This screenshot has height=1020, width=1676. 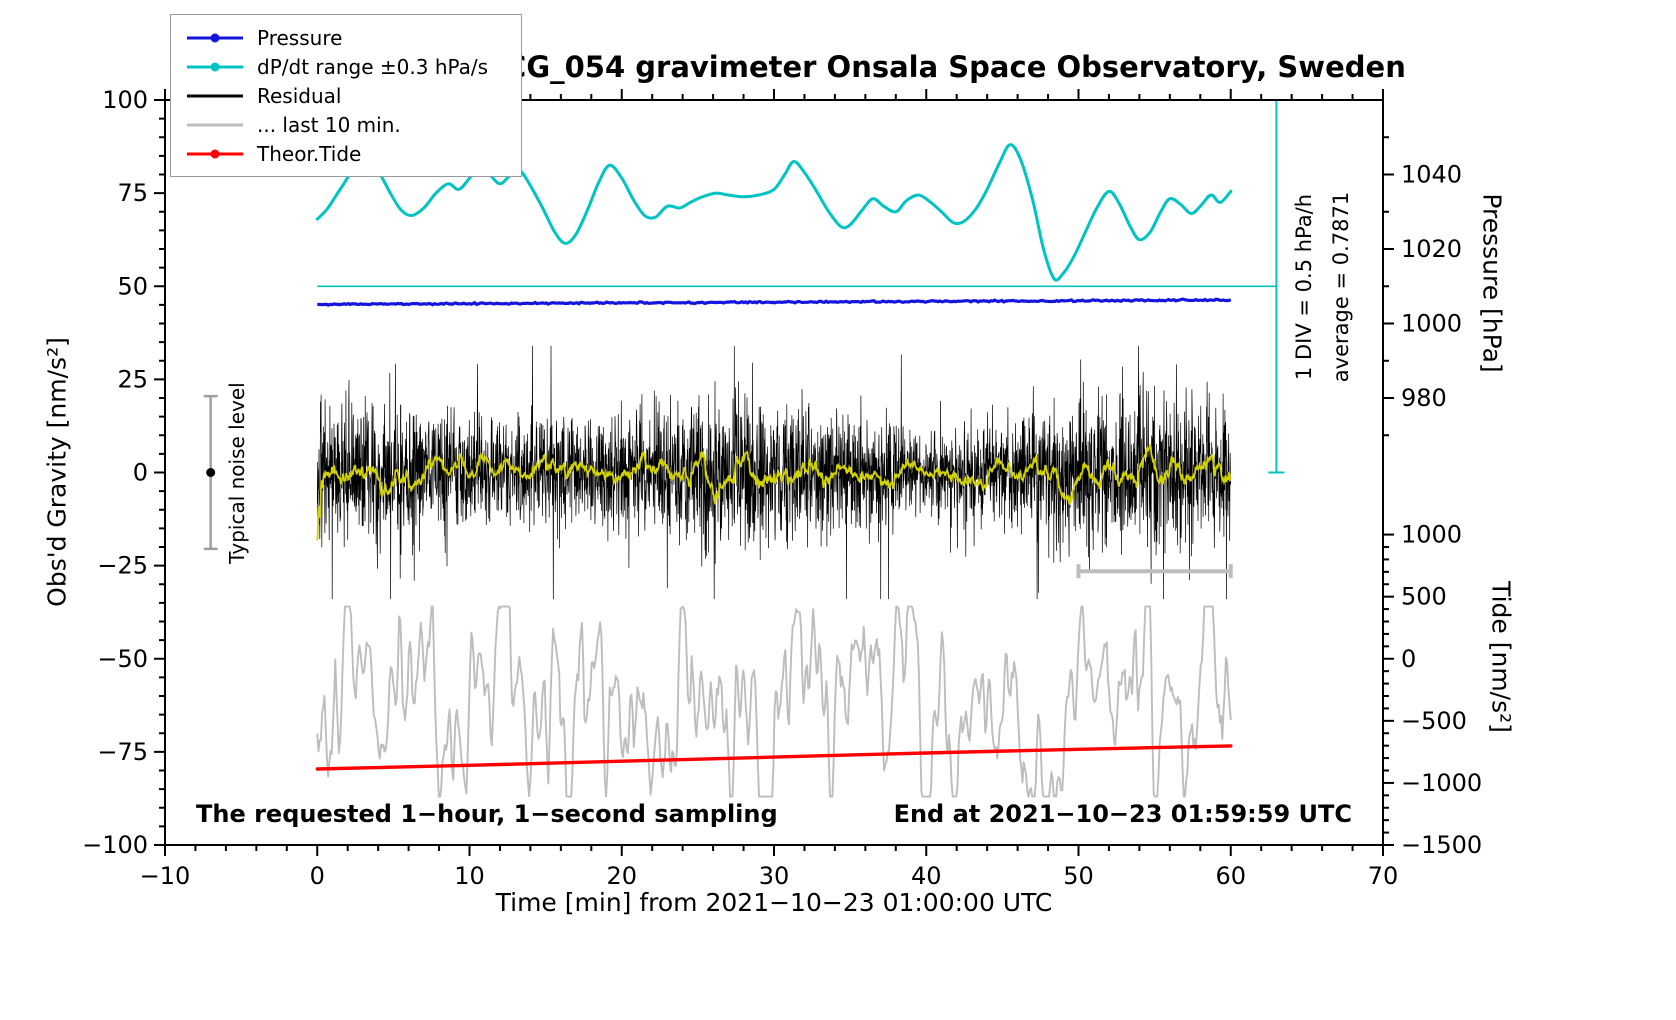 What do you see at coordinates (1431, 175) in the screenshot?
I see `pressure-tick-label: 1040` at bounding box center [1431, 175].